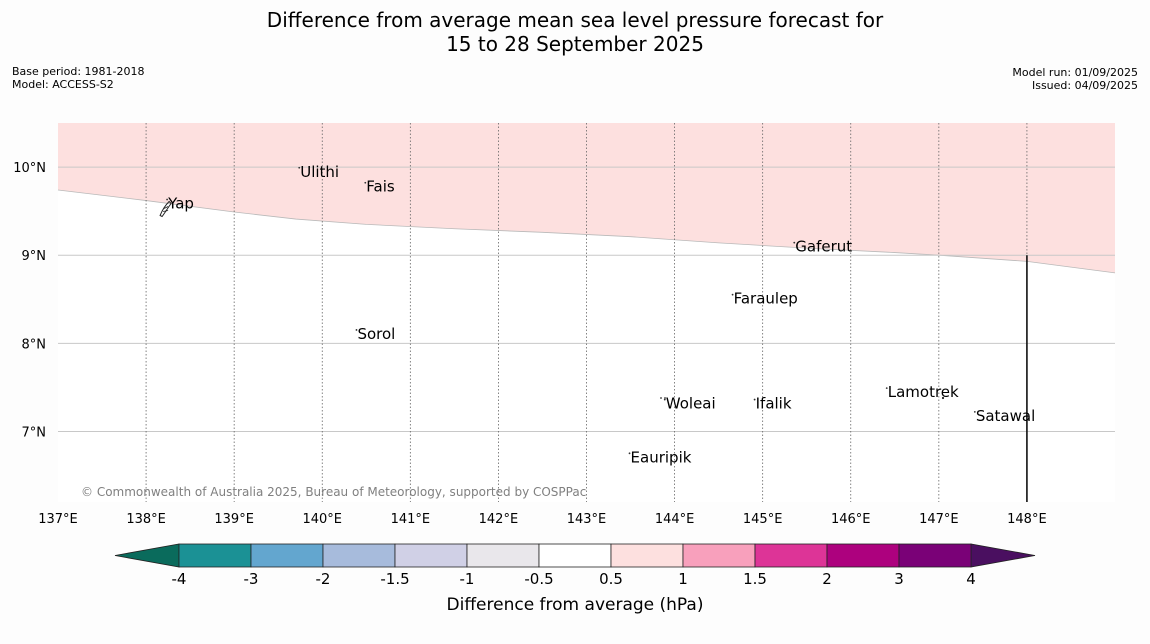 The width and height of the screenshot is (1150, 644). Describe the element at coordinates (29, 168) in the screenshot. I see `lat-tick-label: 10°N` at that location.